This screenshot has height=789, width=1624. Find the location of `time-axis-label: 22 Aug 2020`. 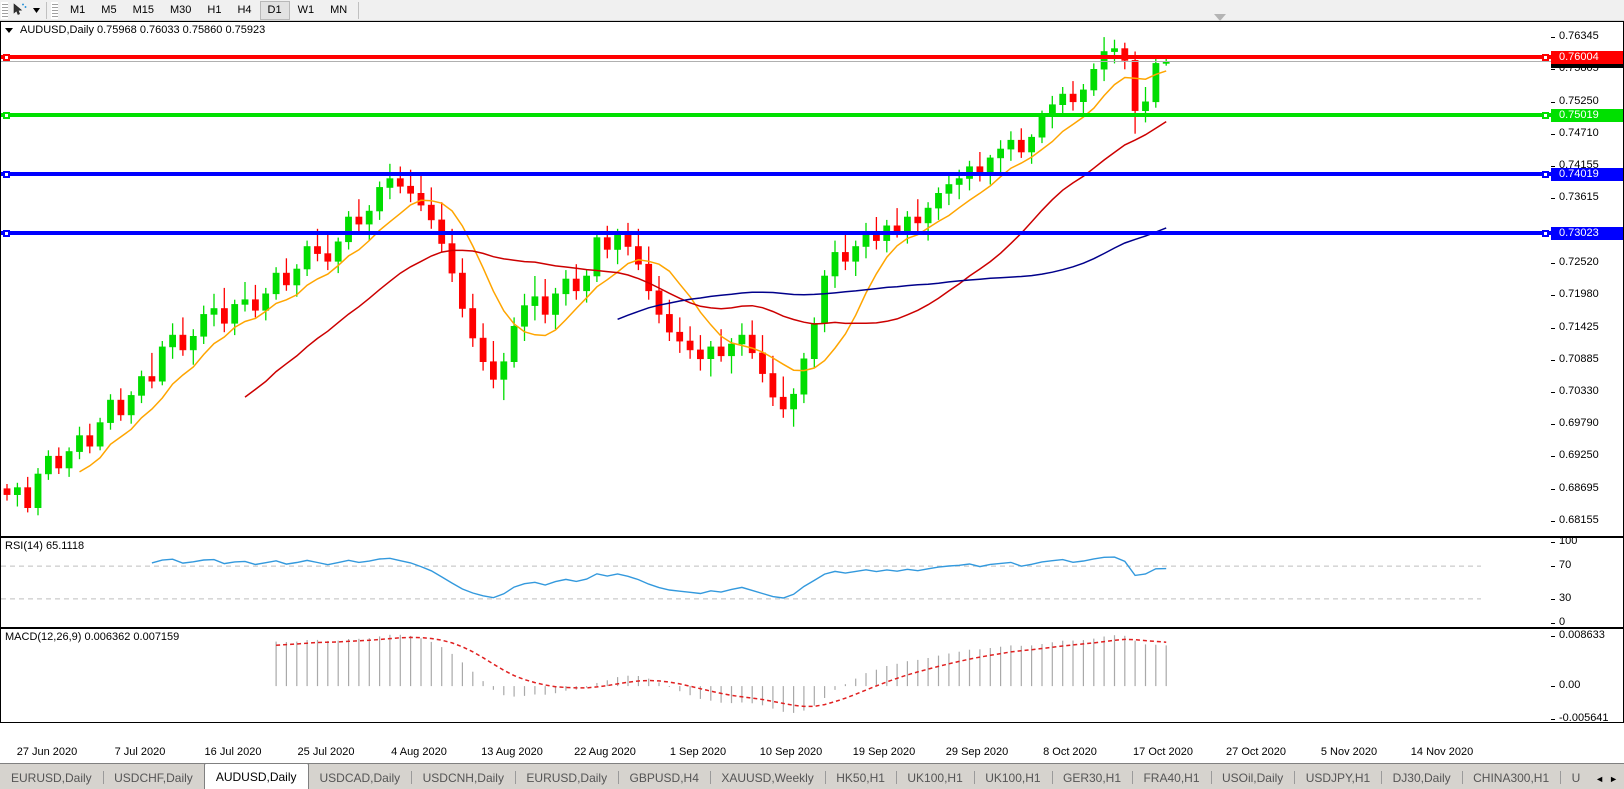

time-axis-label: 22 Aug 2020 is located at coordinates (605, 752).